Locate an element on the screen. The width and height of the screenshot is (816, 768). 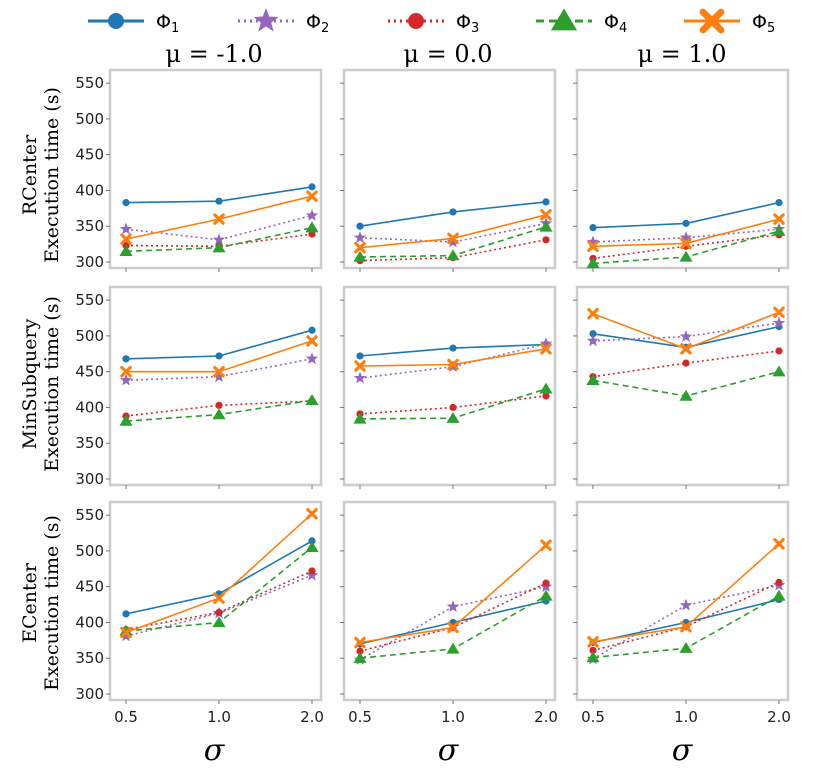
legend-marker-phi3 is located at coordinates (416, 21).